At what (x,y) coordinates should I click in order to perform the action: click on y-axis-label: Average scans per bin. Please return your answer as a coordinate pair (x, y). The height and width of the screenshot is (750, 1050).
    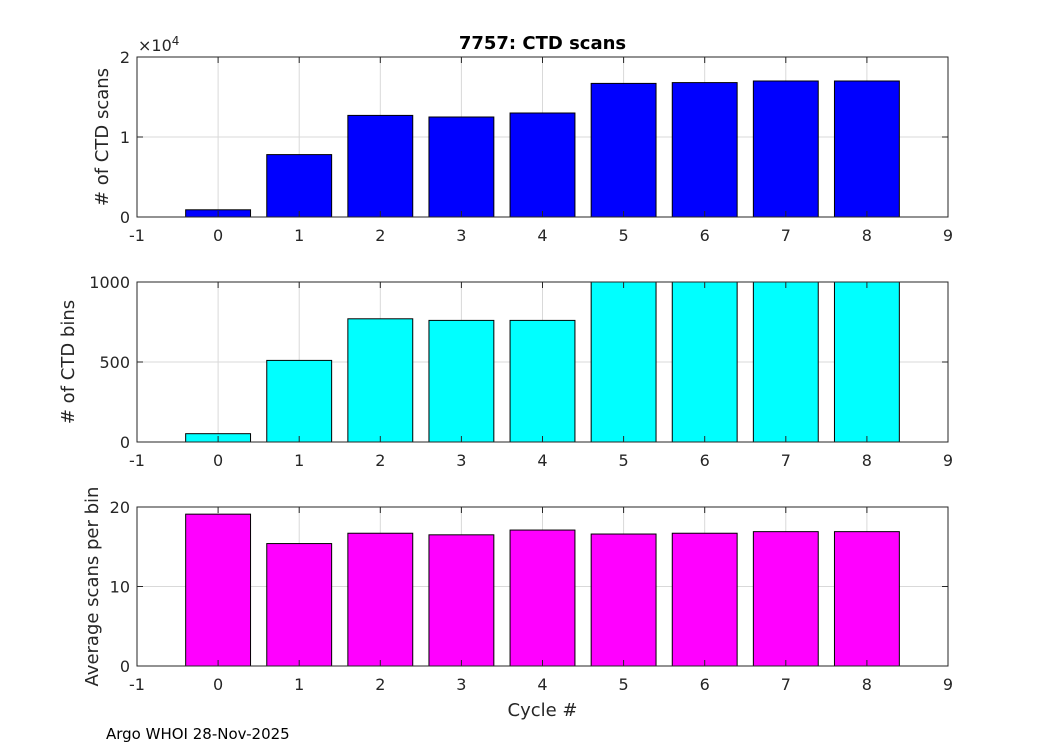
    Looking at the image, I should click on (92, 587).